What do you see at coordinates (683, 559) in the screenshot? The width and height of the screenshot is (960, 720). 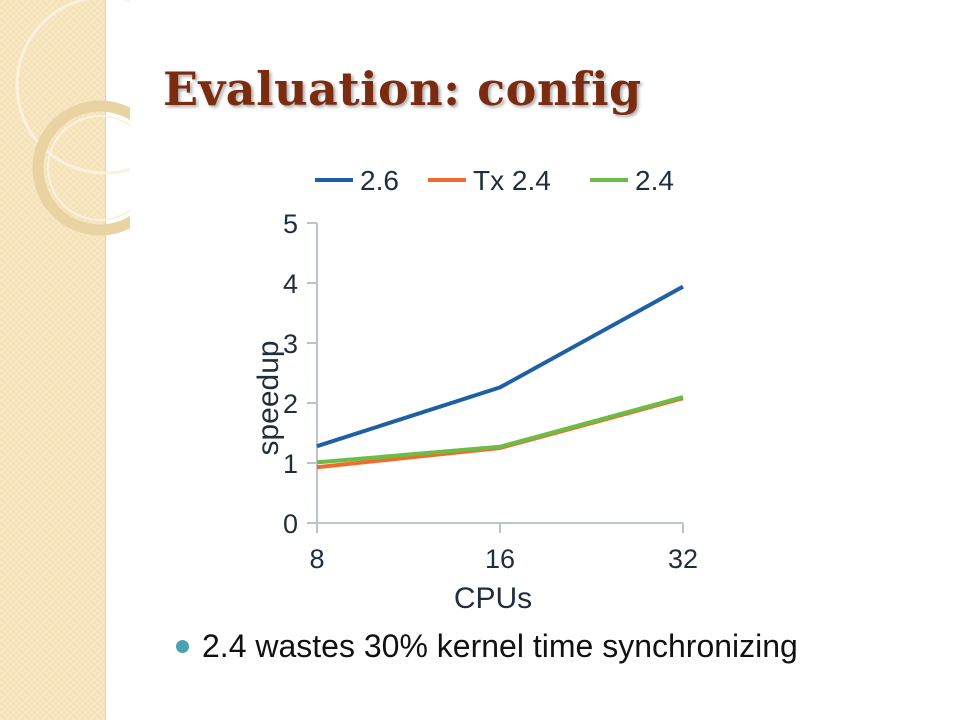 I see `x-tick-label: 32` at bounding box center [683, 559].